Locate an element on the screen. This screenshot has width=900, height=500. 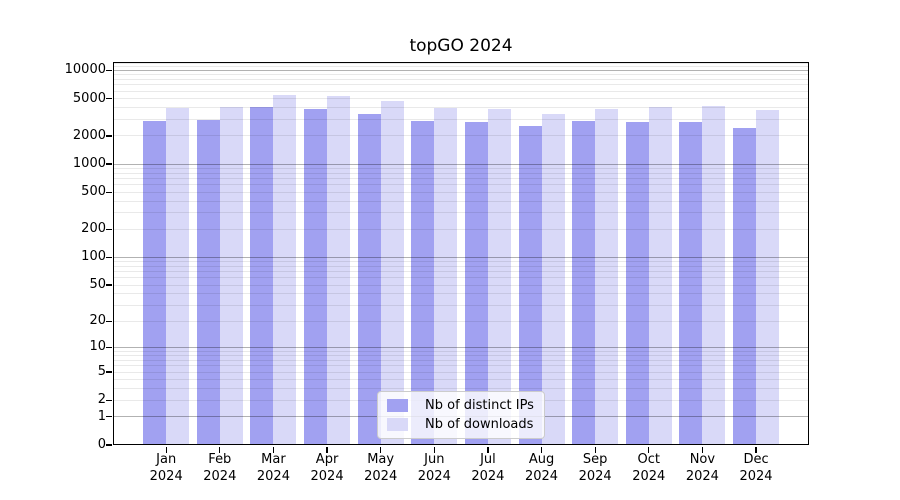
x-tick-label: Nov 2024 is located at coordinates (702, 468).